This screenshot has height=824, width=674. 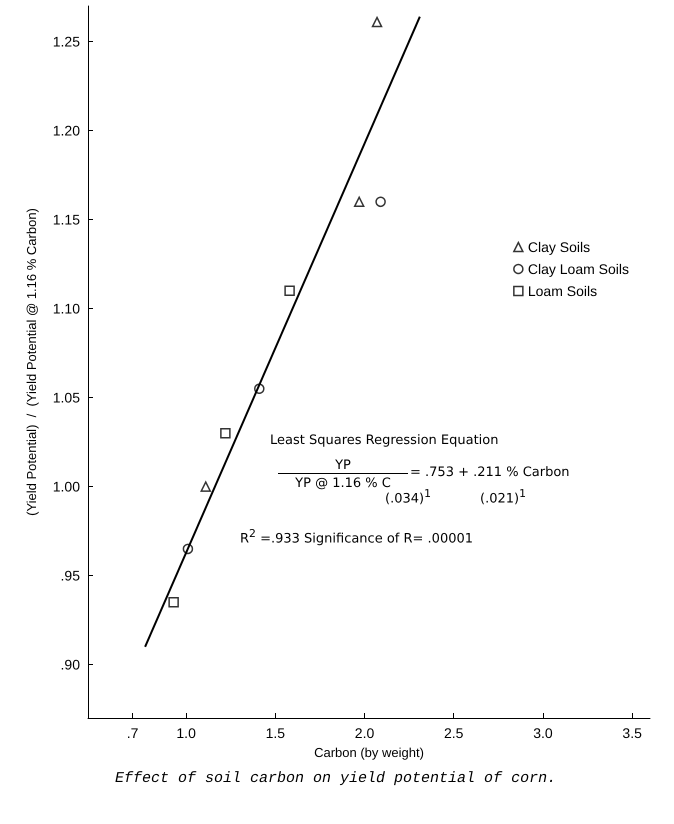 I want to click on y-tick-label: 1.00, so click(x=66, y=486).